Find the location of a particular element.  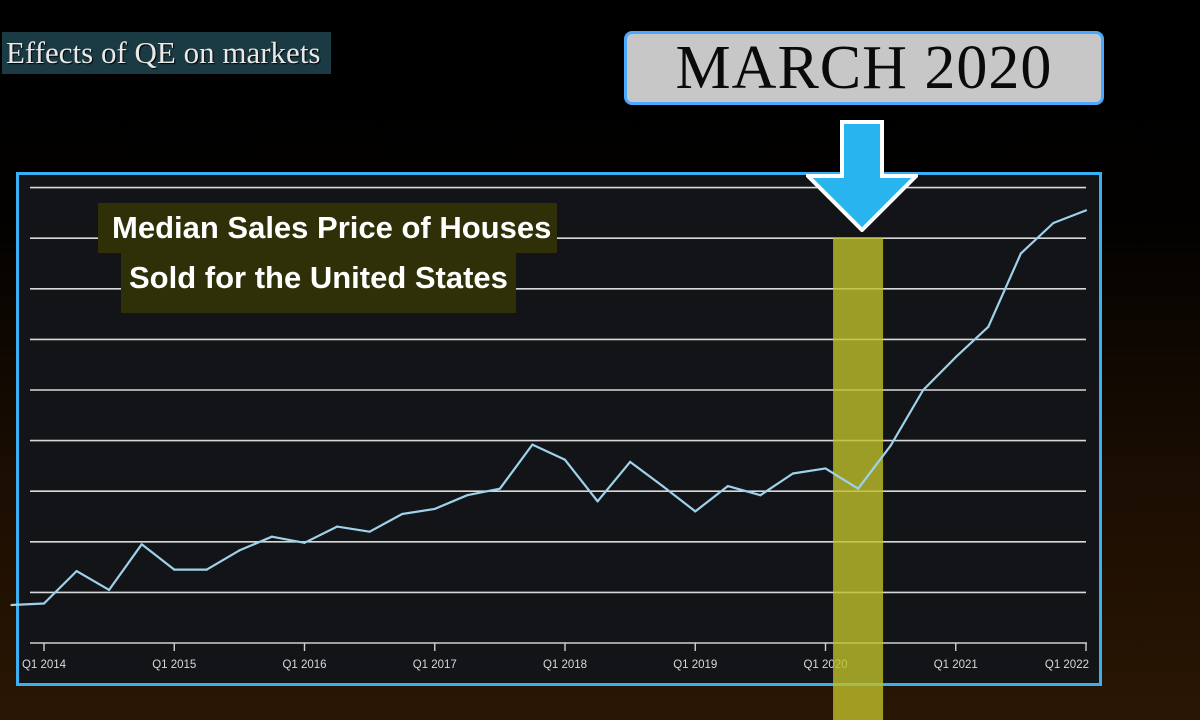

x-tick-label: Q1 2022 is located at coordinates (1067, 665).